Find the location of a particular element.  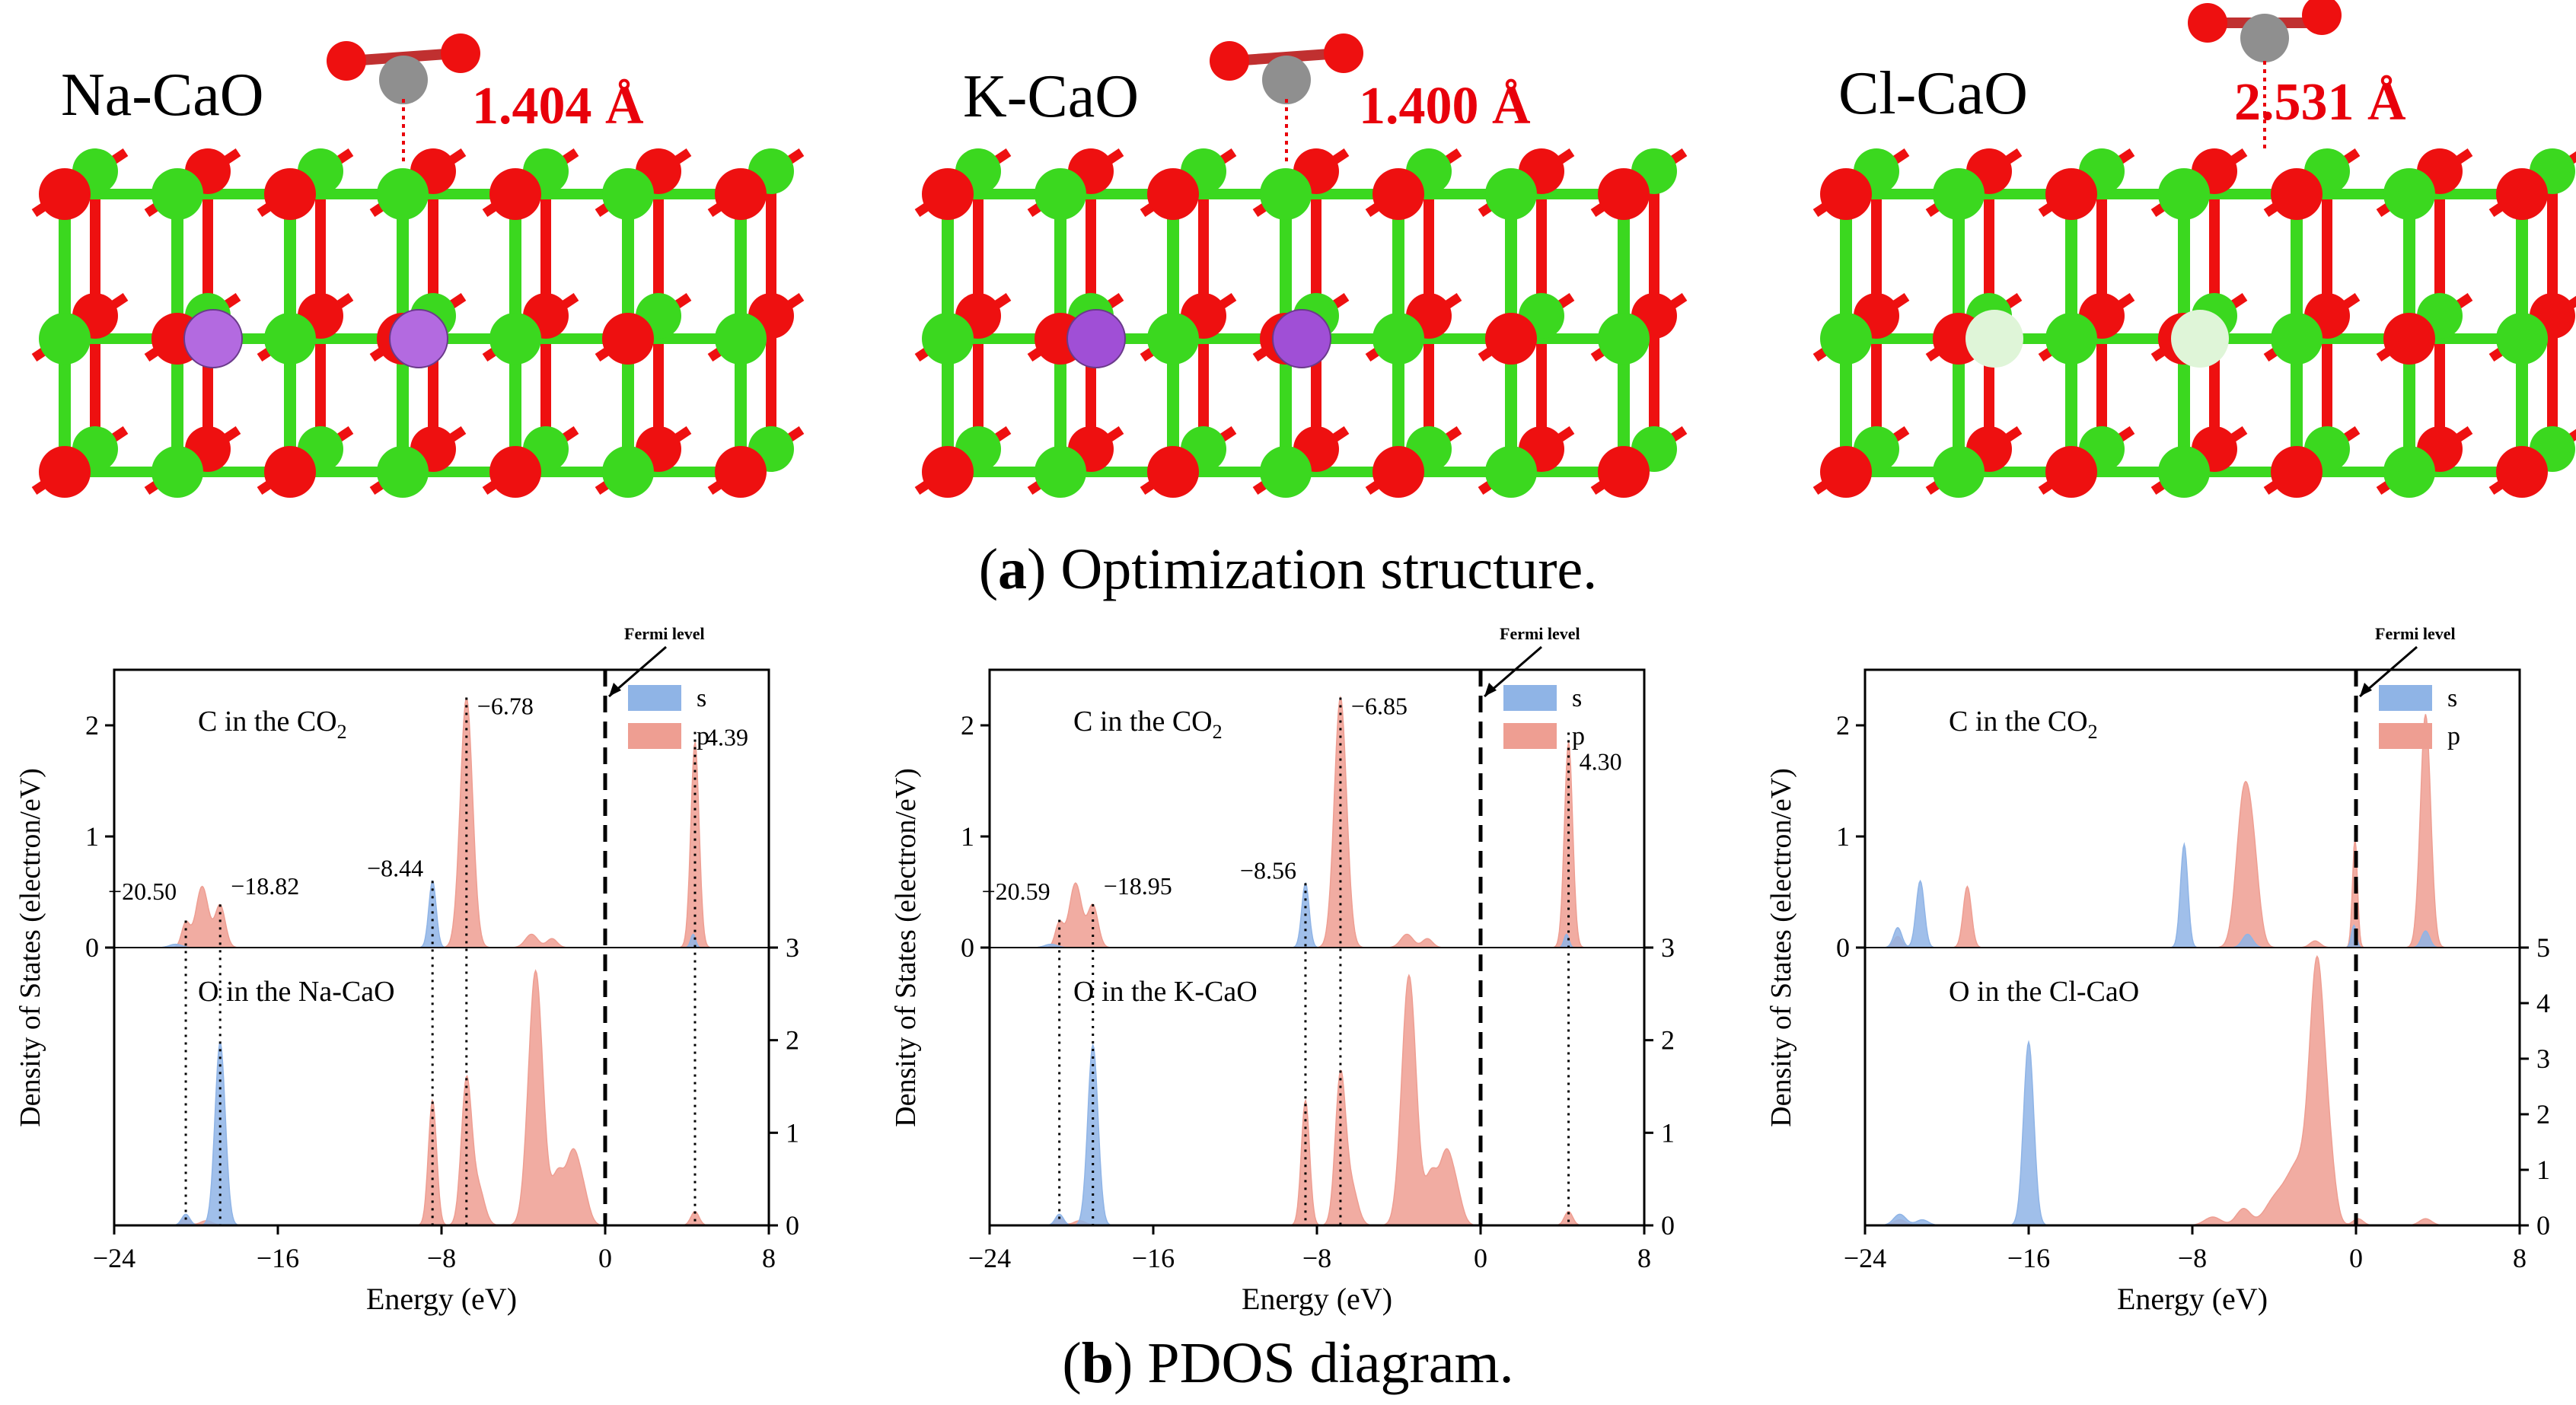

y-tick-label-bottom: 1 is located at coordinates (1668, 1132).